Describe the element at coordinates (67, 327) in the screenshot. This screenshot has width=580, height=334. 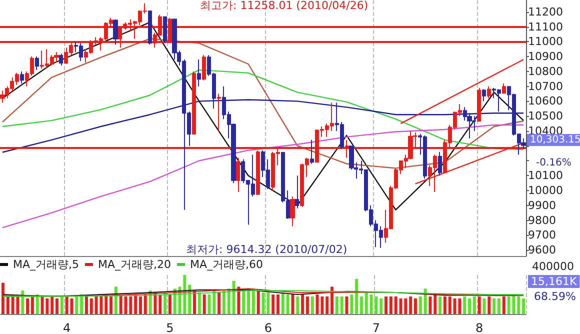
I see `x-tick-label: 4` at that location.